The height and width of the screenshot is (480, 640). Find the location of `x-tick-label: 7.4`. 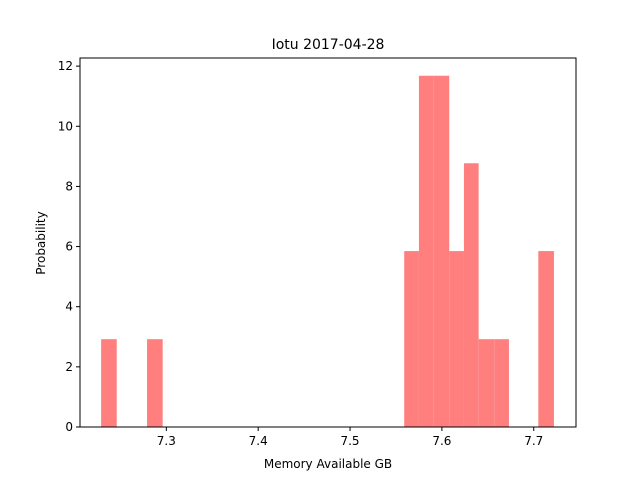

x-tick-label: 7.4 is located at coordinates (258, 441).